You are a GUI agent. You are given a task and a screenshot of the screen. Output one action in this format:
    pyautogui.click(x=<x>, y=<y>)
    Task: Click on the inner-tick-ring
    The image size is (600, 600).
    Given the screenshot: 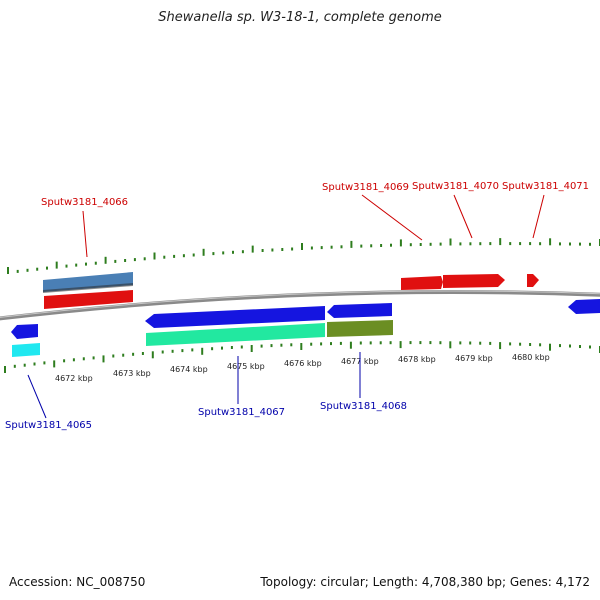 What is the action you would take?
    pyautogui.click(x=302, y=357)
    